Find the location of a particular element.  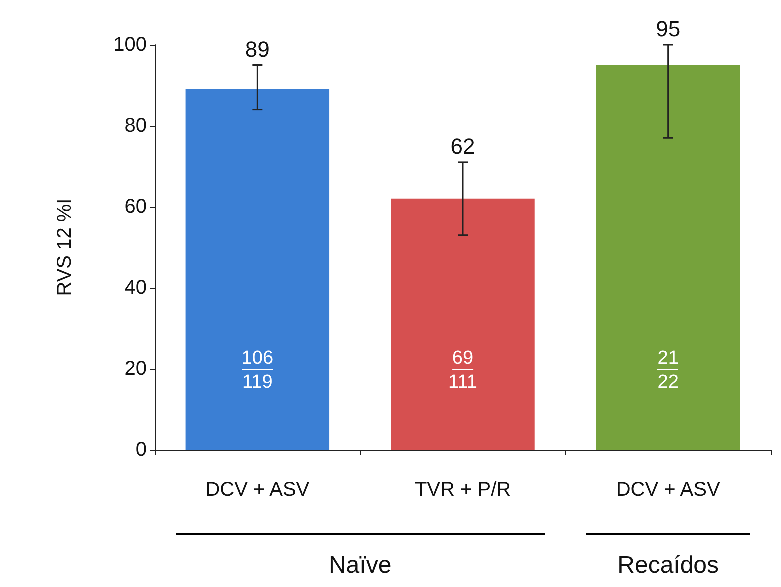

y-tick-label: 0 is located at coordinates (141, 450).